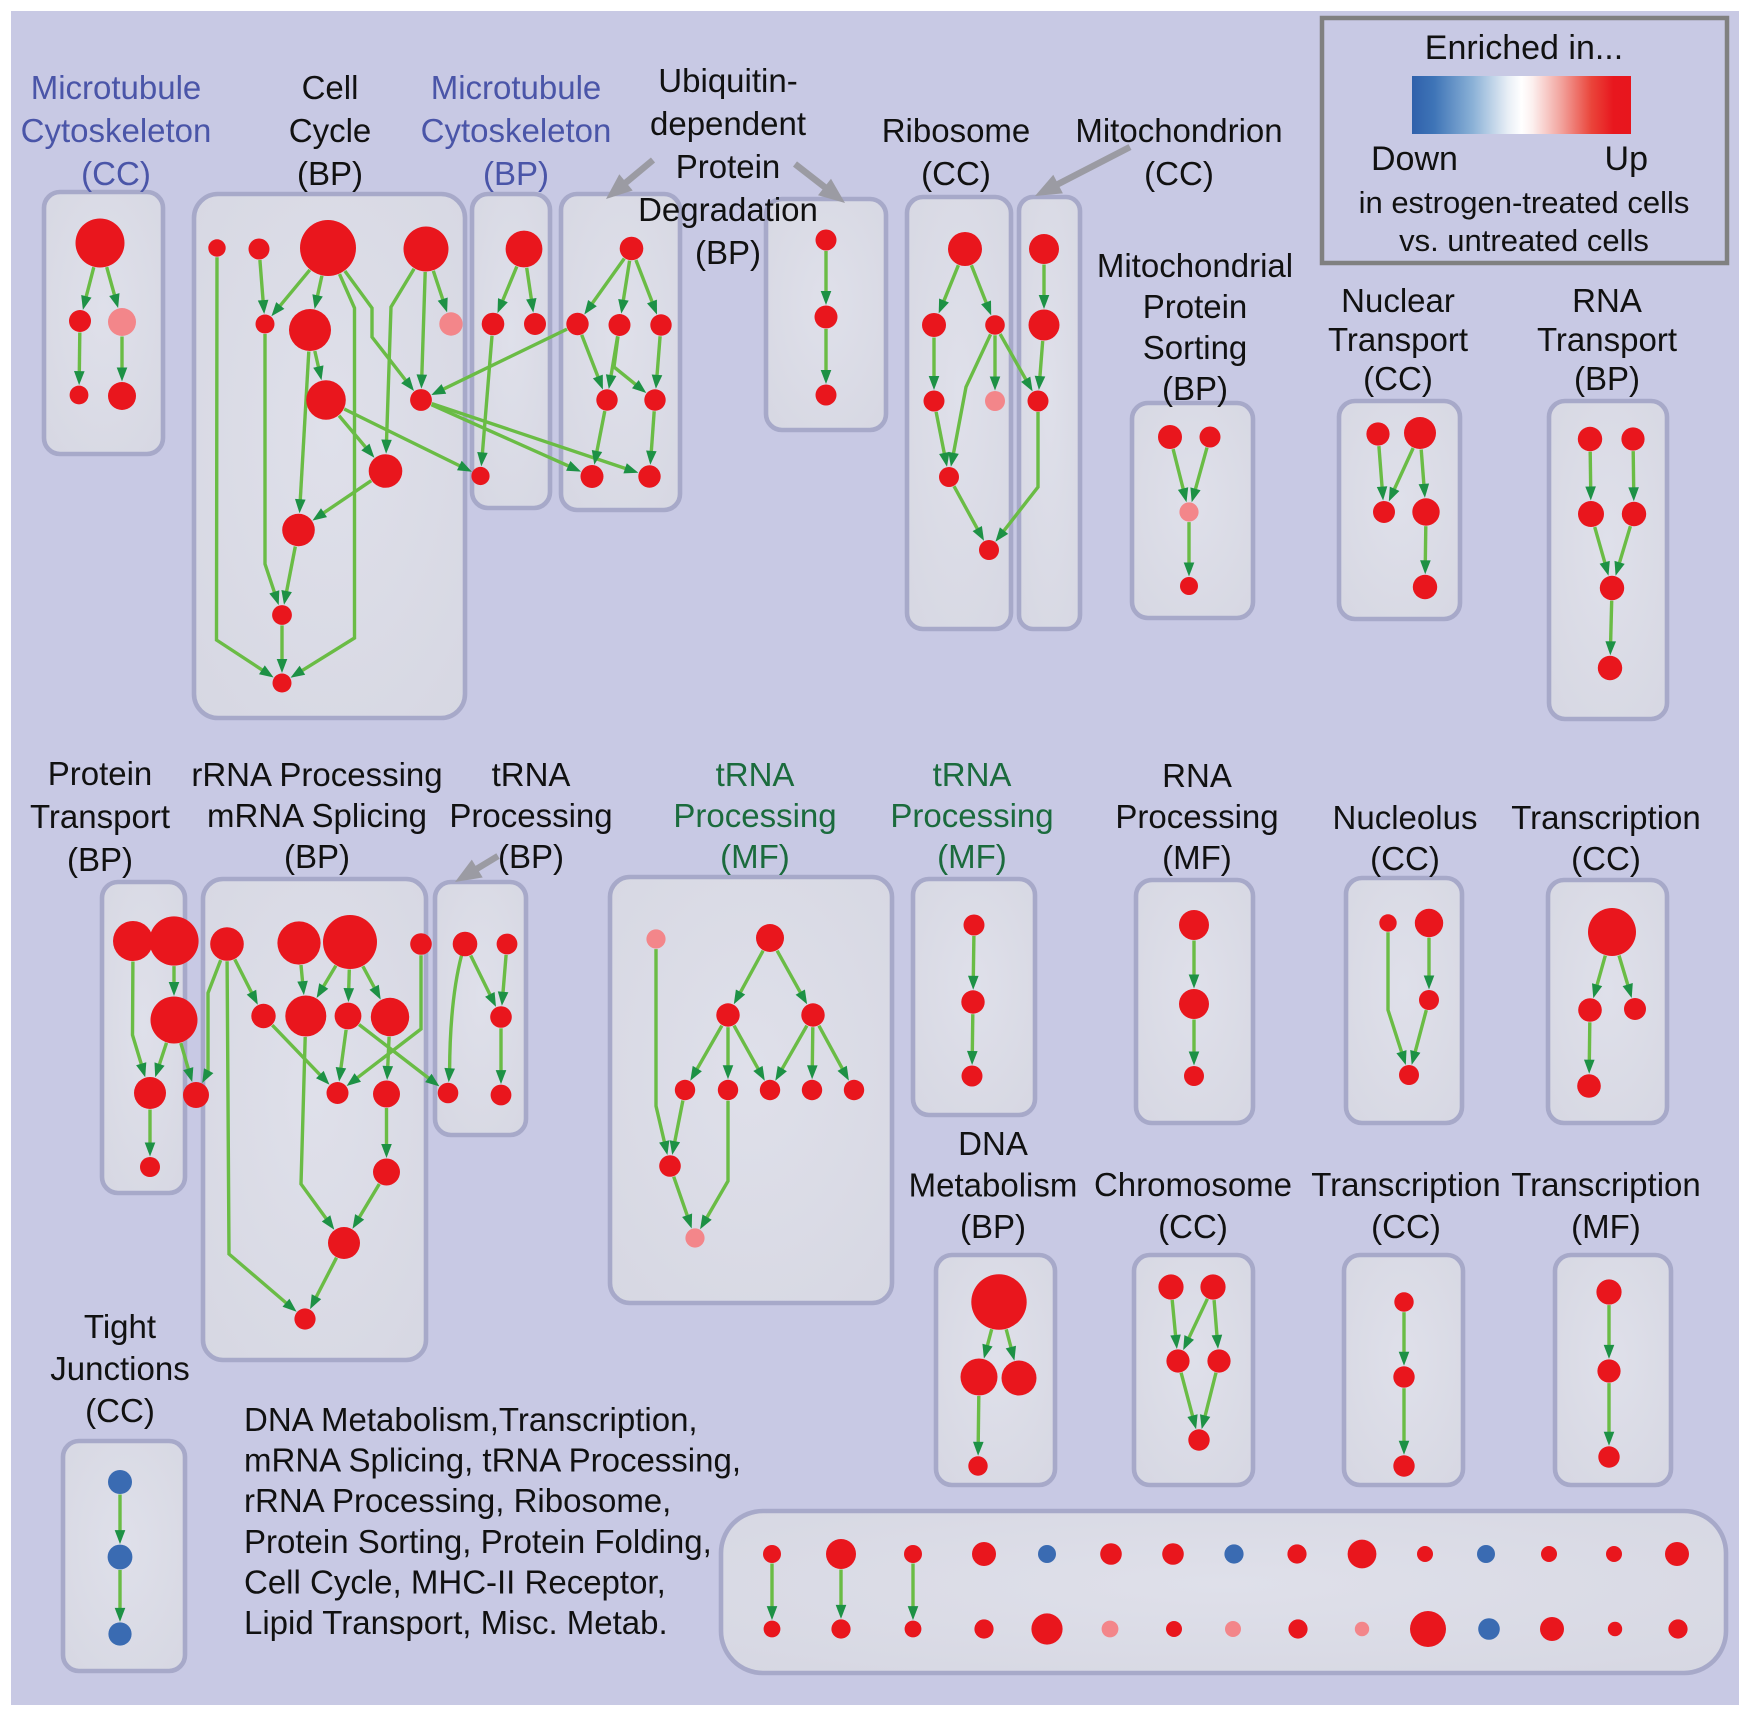 The height and width of the screenshot is (1715, 1750). I want to click on svg-text: DNA, so click(993, 1143).